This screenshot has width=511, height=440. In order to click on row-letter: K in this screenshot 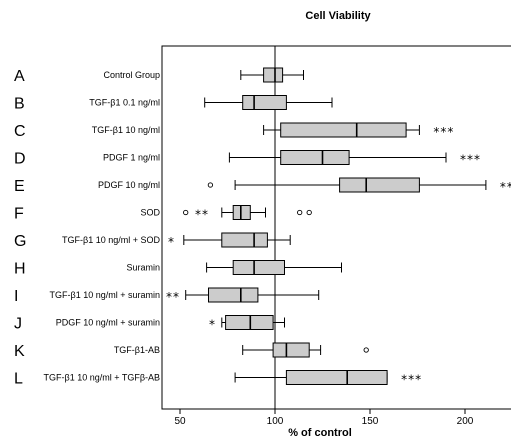, I will do `click(19, 351)`.